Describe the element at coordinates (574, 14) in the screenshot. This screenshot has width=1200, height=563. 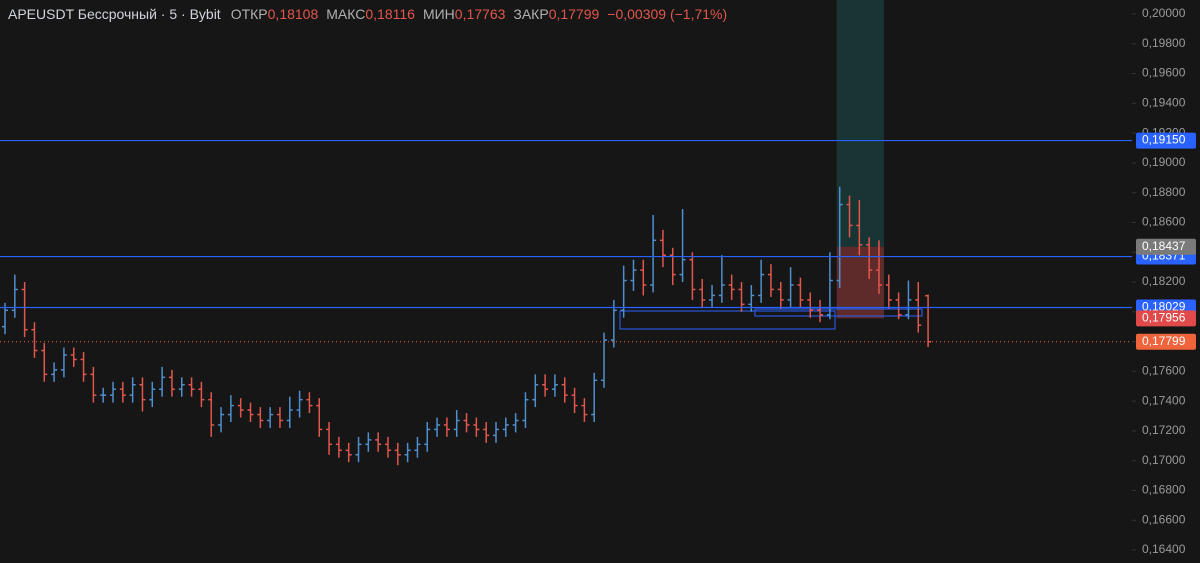
I see `field-value: 0,17799` at that location.